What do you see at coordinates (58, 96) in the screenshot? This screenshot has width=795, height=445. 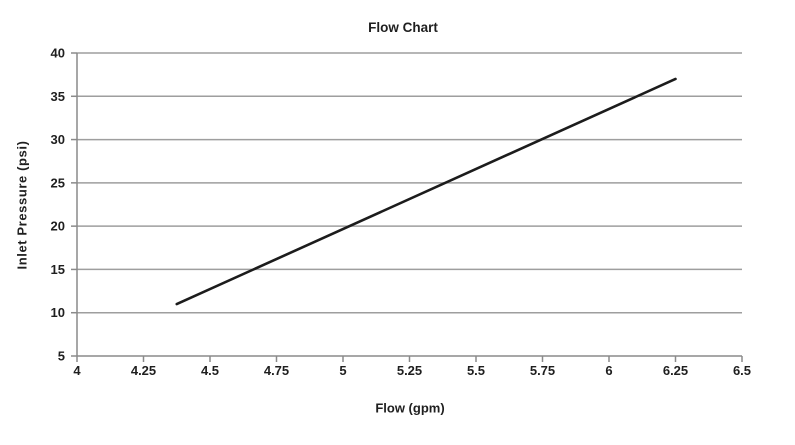 I see `y-tick-label-35: 35` at bounding box center [58, 96].